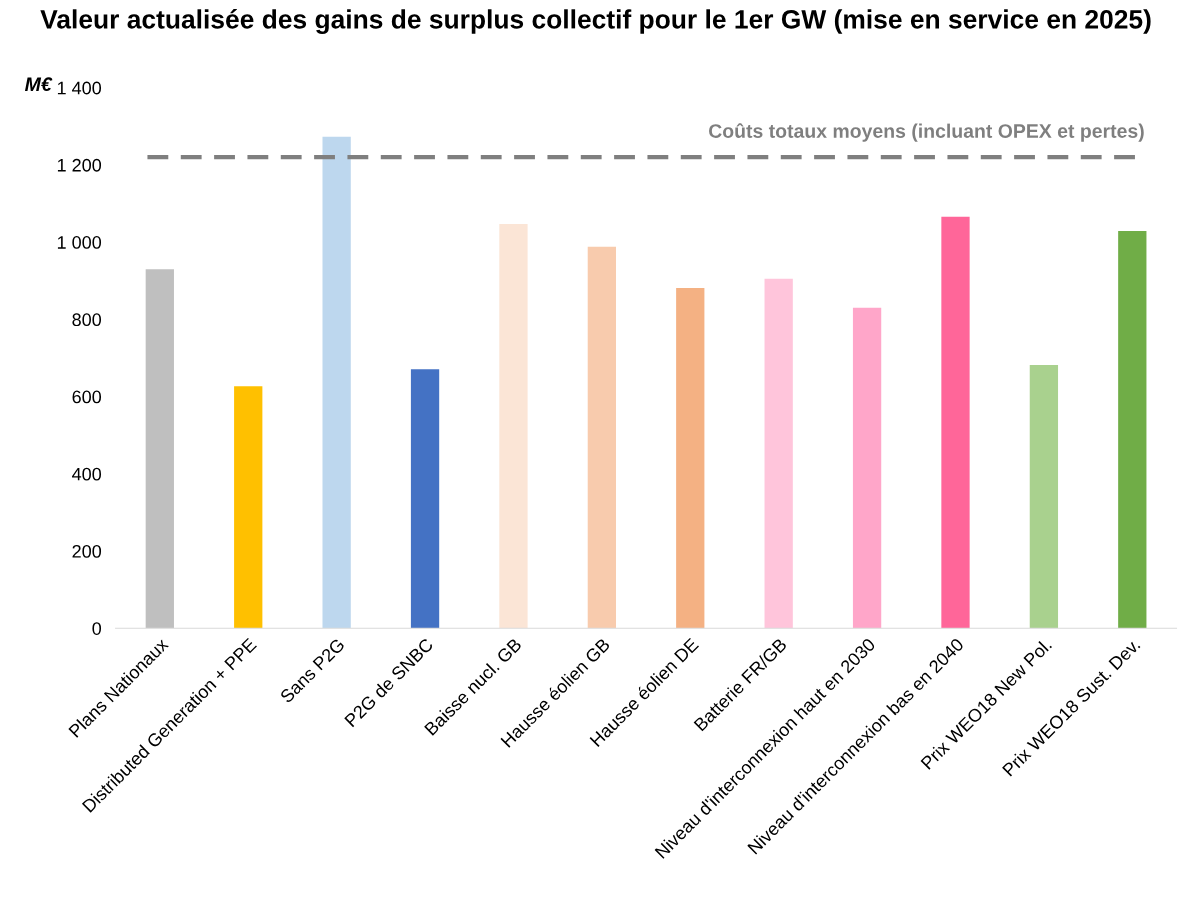 Image resolution: width=1192 pixels, height=904 pixels. Describe the element at coordinates (87, 397) in the screenshot. I see `y-tick-label: 600` at that location.